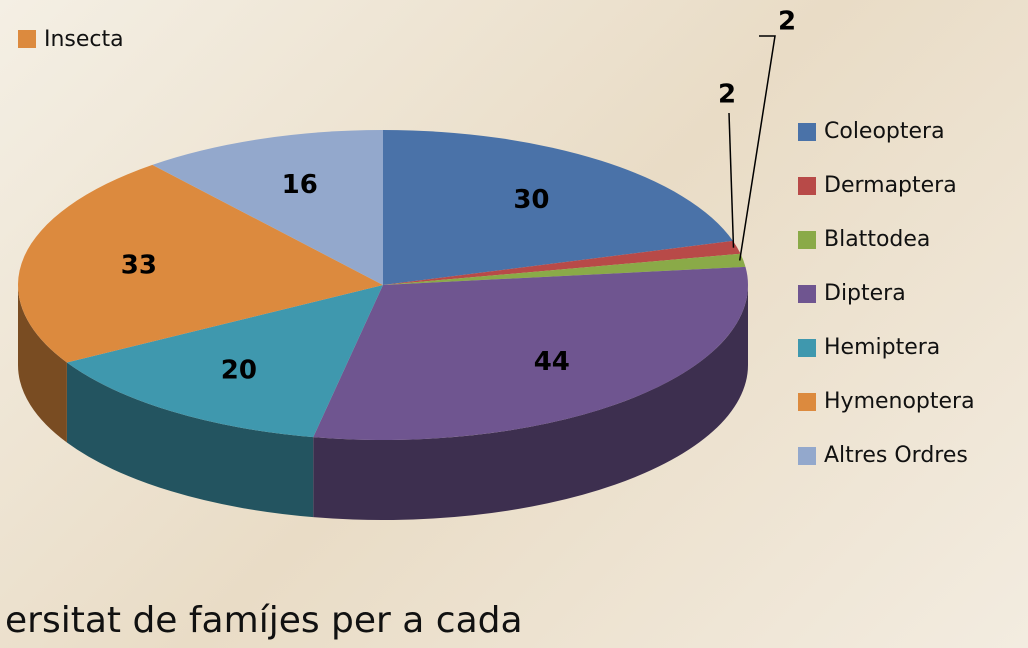  I want to click on data-label: 20, so click(239, 370).